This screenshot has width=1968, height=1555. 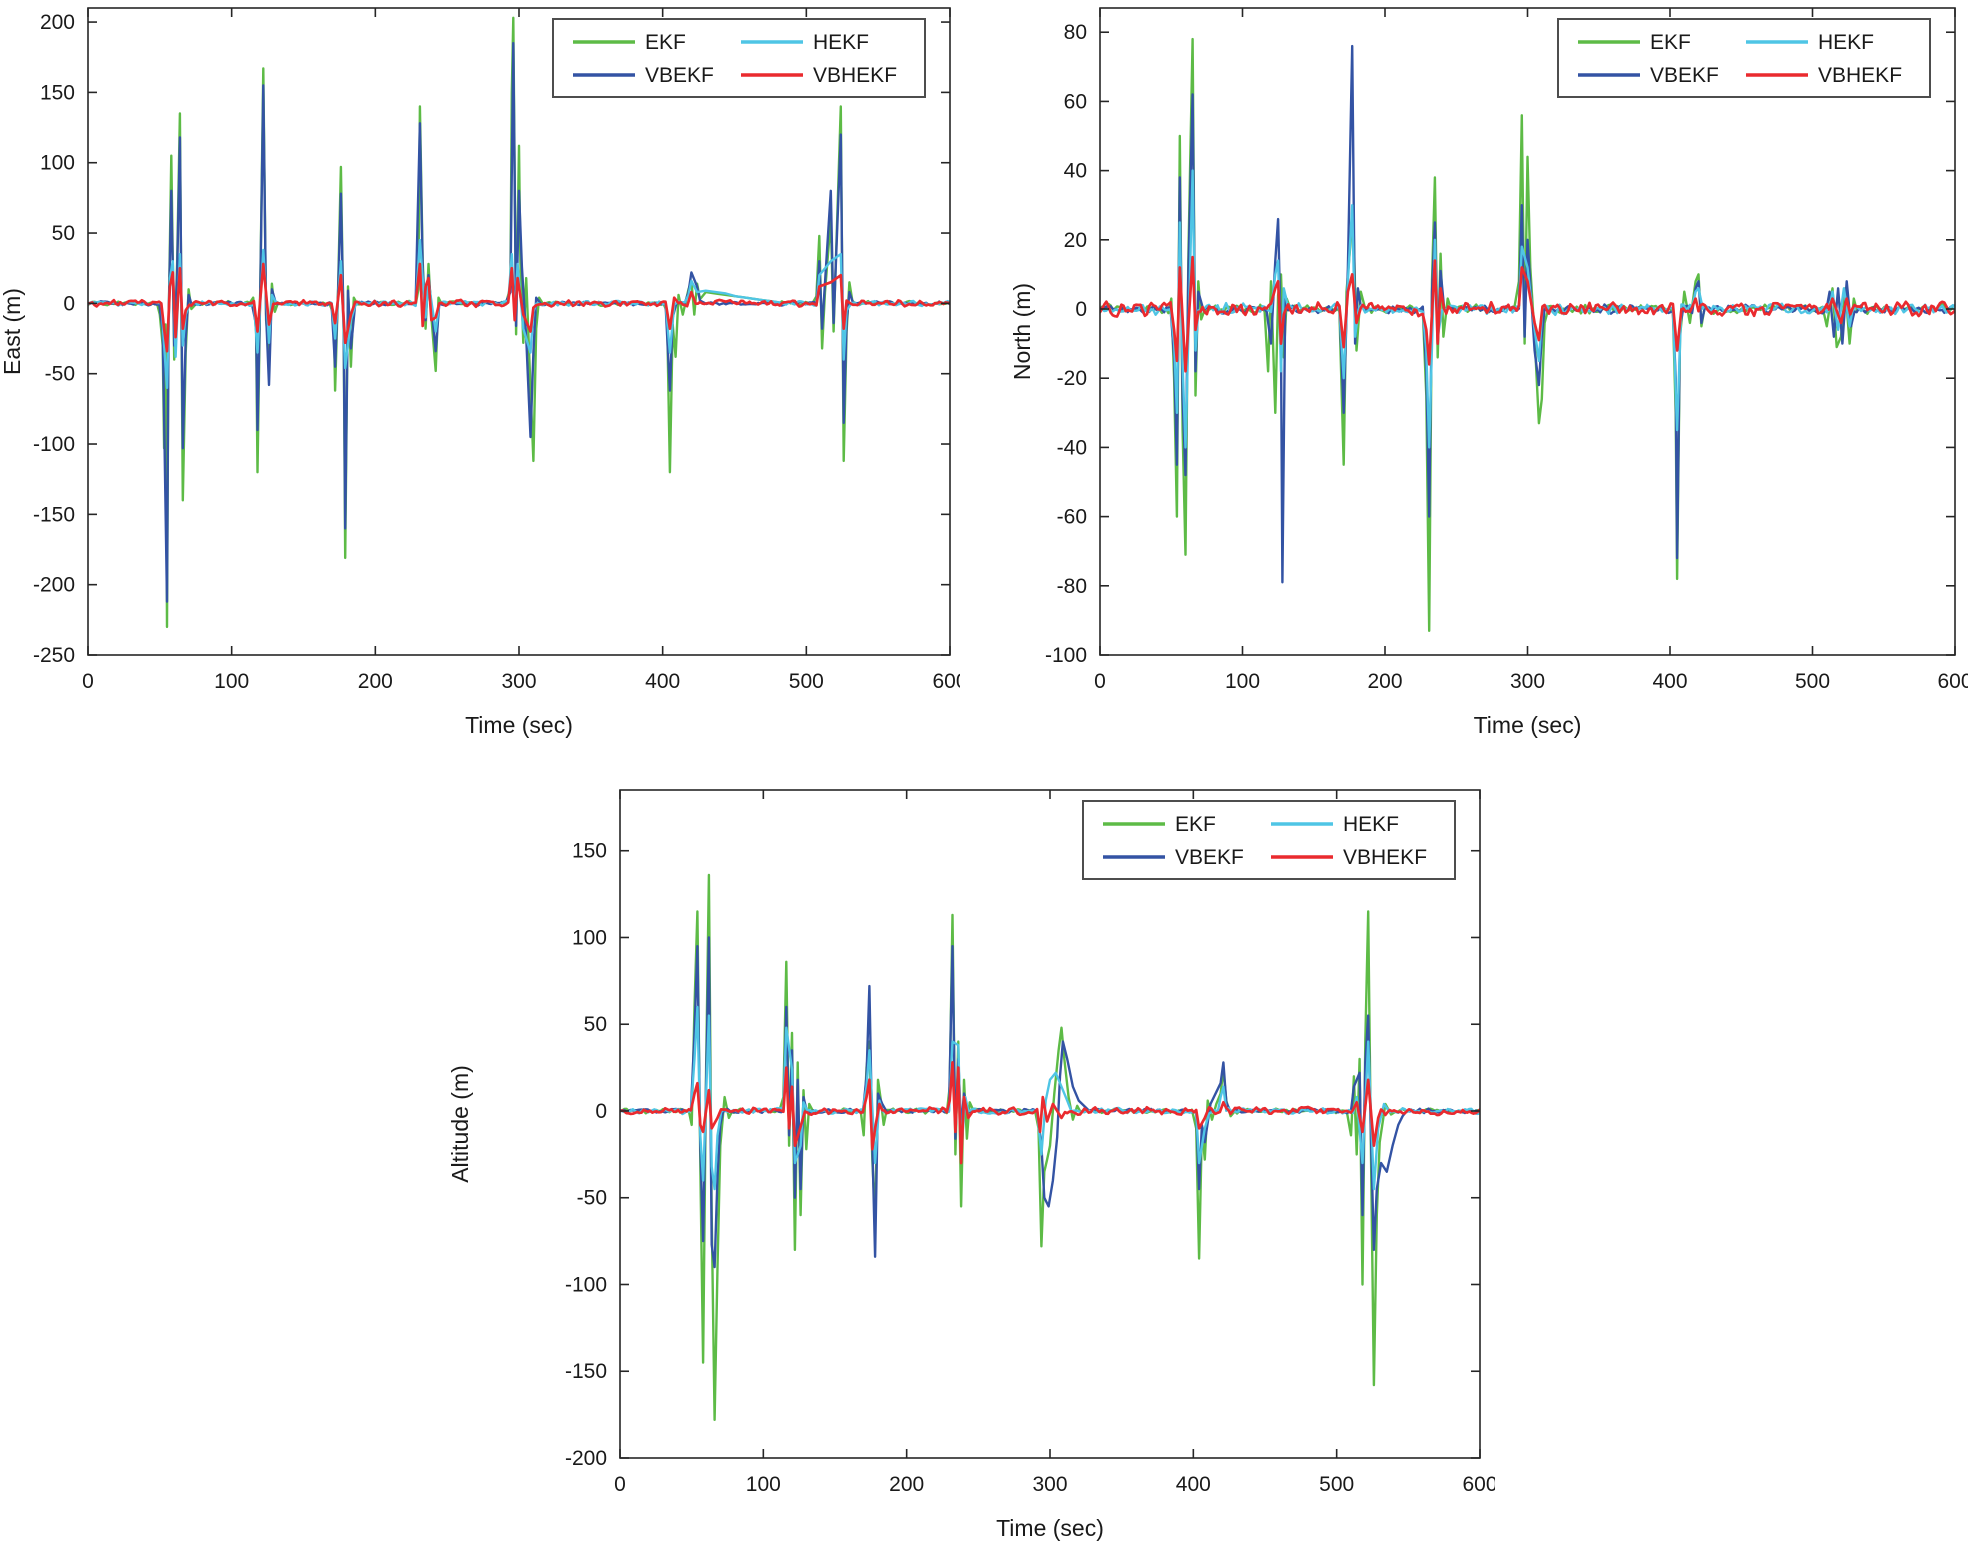 I want to click on y-tick-label: -20, so click(x=1072, y=378).